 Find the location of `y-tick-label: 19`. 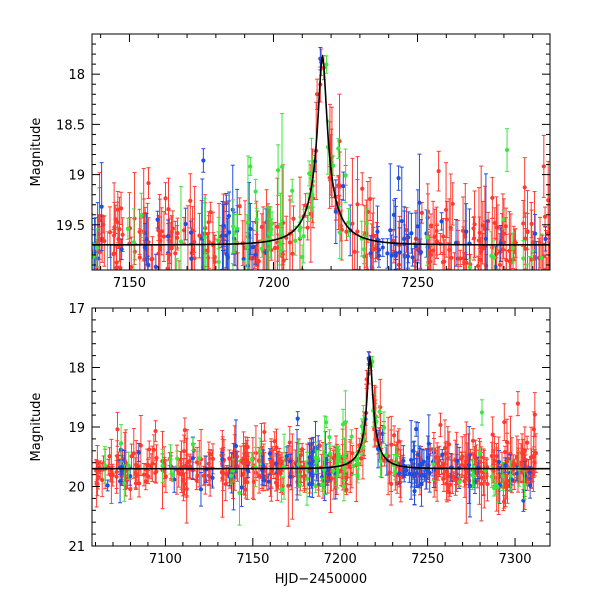

y-tick-label: 19 is located at coordinates (76, 428).